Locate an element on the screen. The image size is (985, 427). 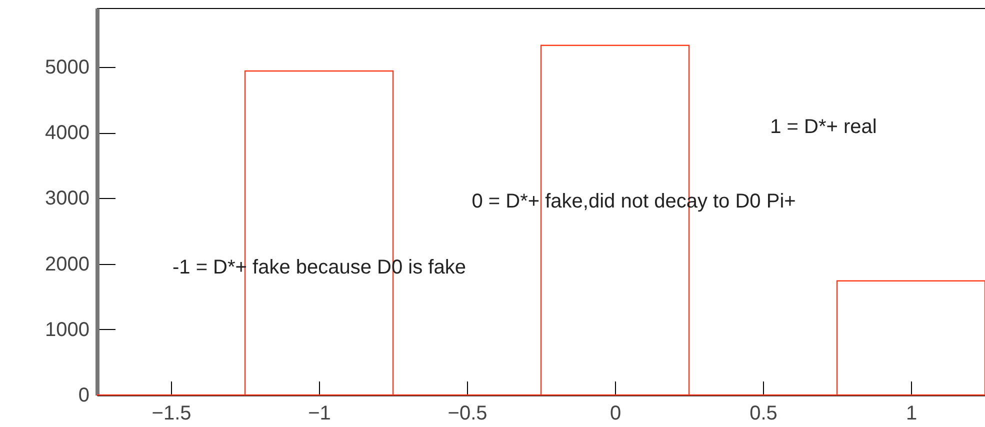
x-tick-label: 1 is located at coordinates (912, 413).